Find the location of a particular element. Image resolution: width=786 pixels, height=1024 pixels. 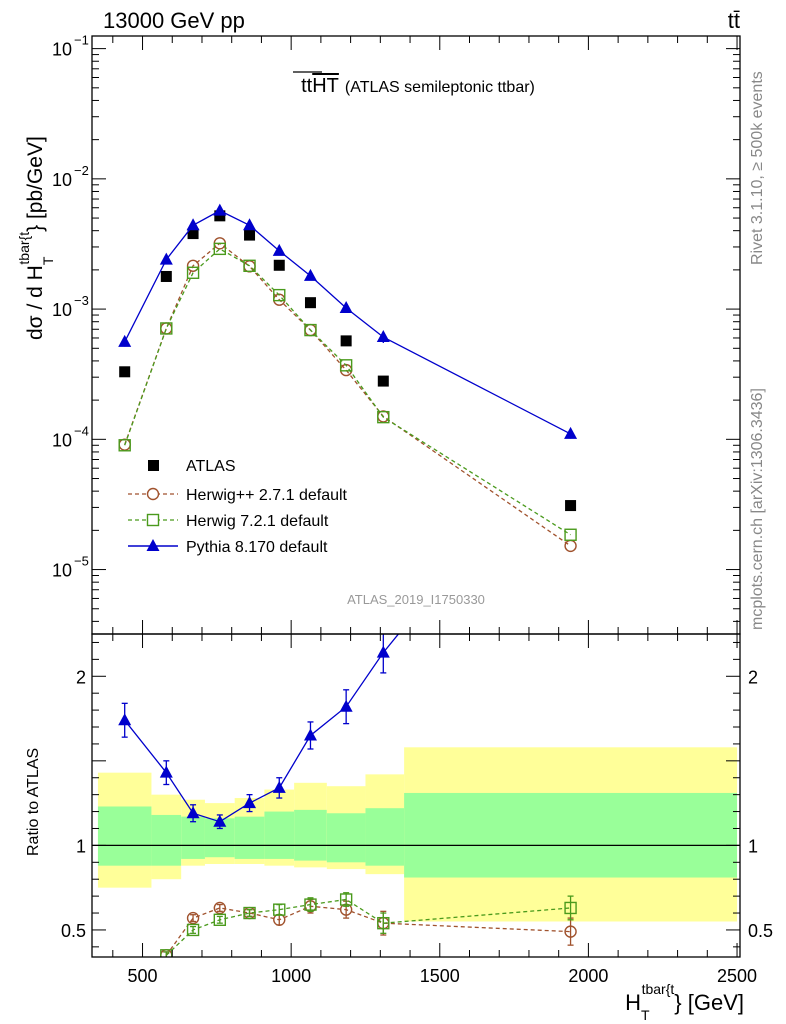

x-axis-label: HTtbar{t} [GeV] is located at coordinates (684, 1002).